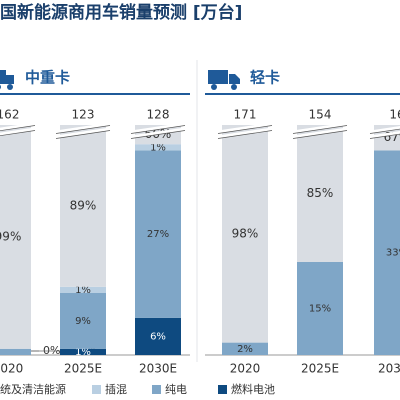  Describe the element at coordinates (7, 80) in the screenshot. I see `heavy-truck-icon` at that location.